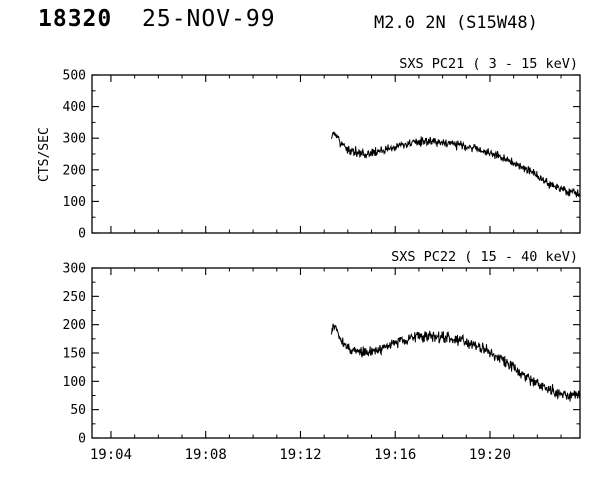 This screenshot has height=480, width=600. What do you see at coordinates (74, 107) in the screenshot?
I see `y-tick-label: 400` at bounding box center [74, 107].